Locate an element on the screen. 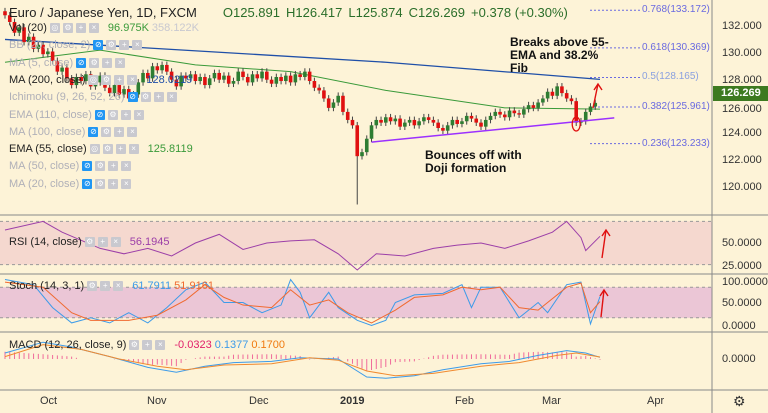  indicator-legend-row: MA (100, close) ⊘ ⚙ + × is located at coordinates (73, 132).